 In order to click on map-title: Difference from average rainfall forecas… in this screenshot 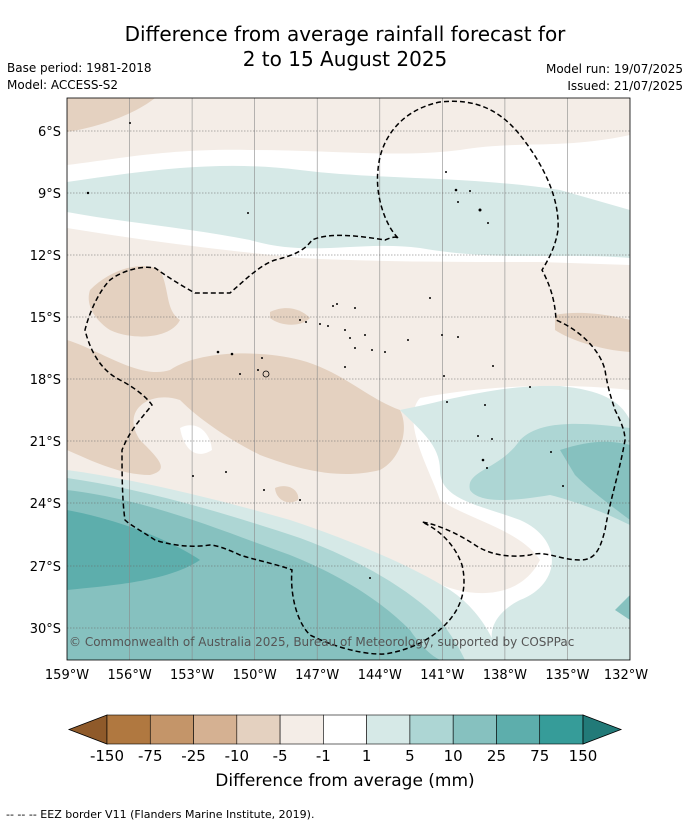, I will do `click(345, 47)`.